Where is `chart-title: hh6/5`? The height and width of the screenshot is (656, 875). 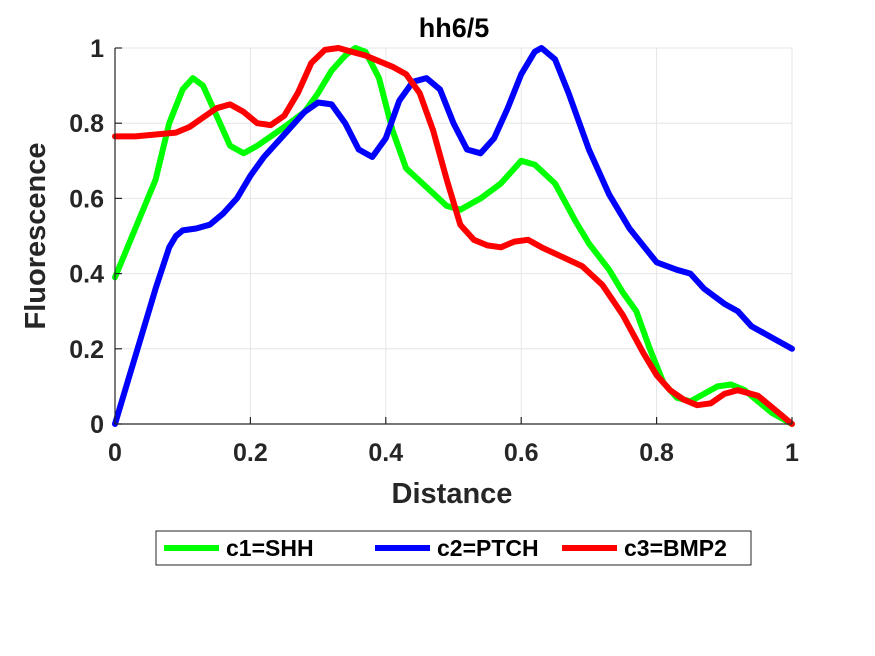
chart-title: hh6/5 is located at coordinates (454, 28).